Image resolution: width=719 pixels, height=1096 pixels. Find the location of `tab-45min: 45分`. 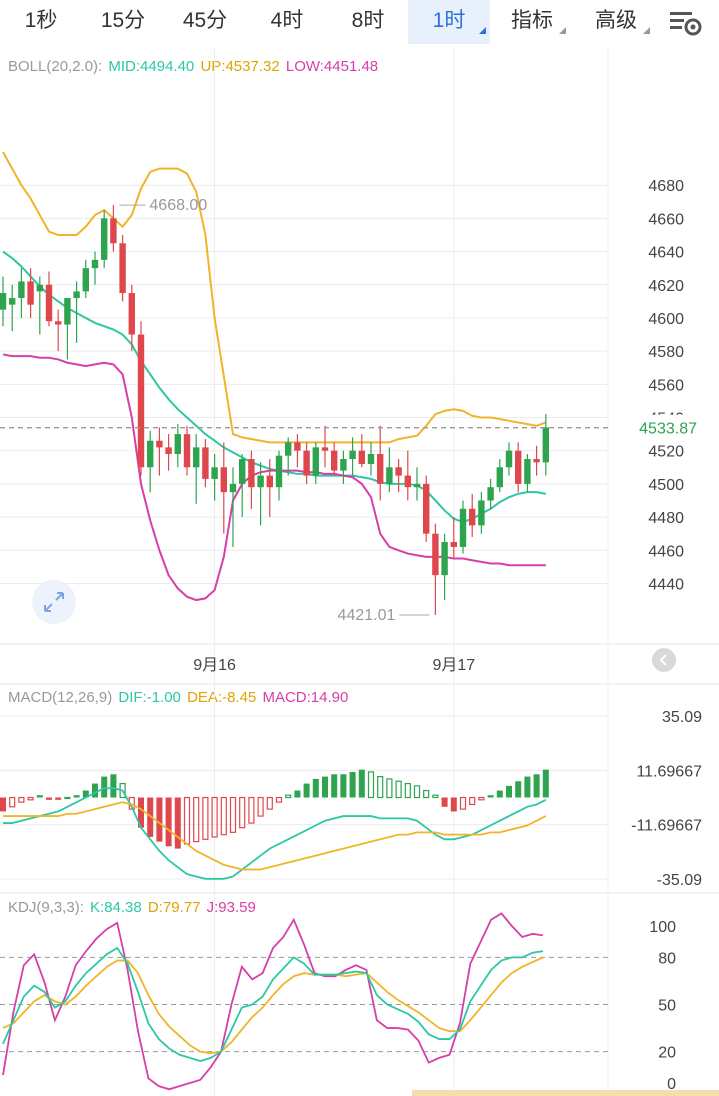

tab-45min: 45分 is located at coordinates (205, 22).